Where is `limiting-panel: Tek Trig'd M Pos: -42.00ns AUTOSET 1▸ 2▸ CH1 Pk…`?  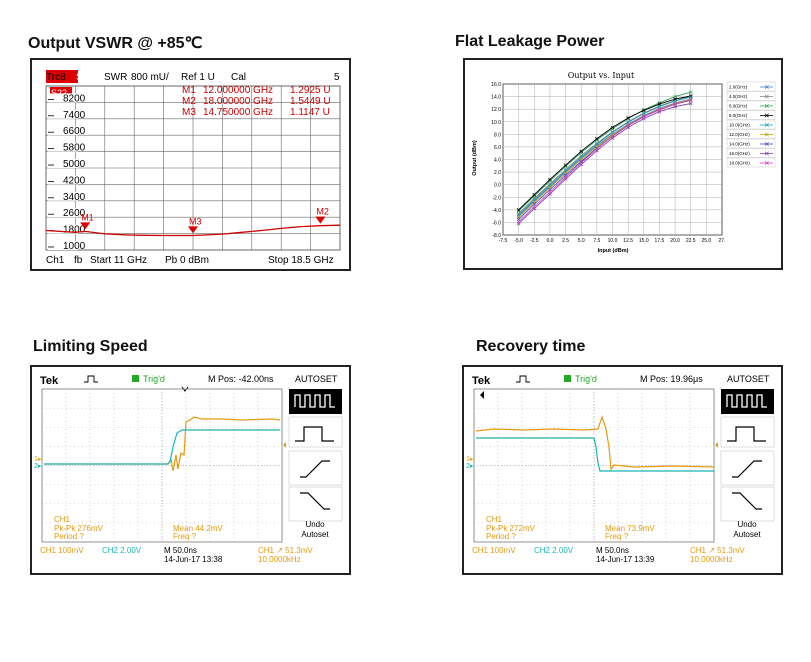 limiting-panel: Tek Trig'd M Pos: -42.00ns AUTOSET 1▸ 2▸ CH1 Pk… is located at coordinates (190, 470).